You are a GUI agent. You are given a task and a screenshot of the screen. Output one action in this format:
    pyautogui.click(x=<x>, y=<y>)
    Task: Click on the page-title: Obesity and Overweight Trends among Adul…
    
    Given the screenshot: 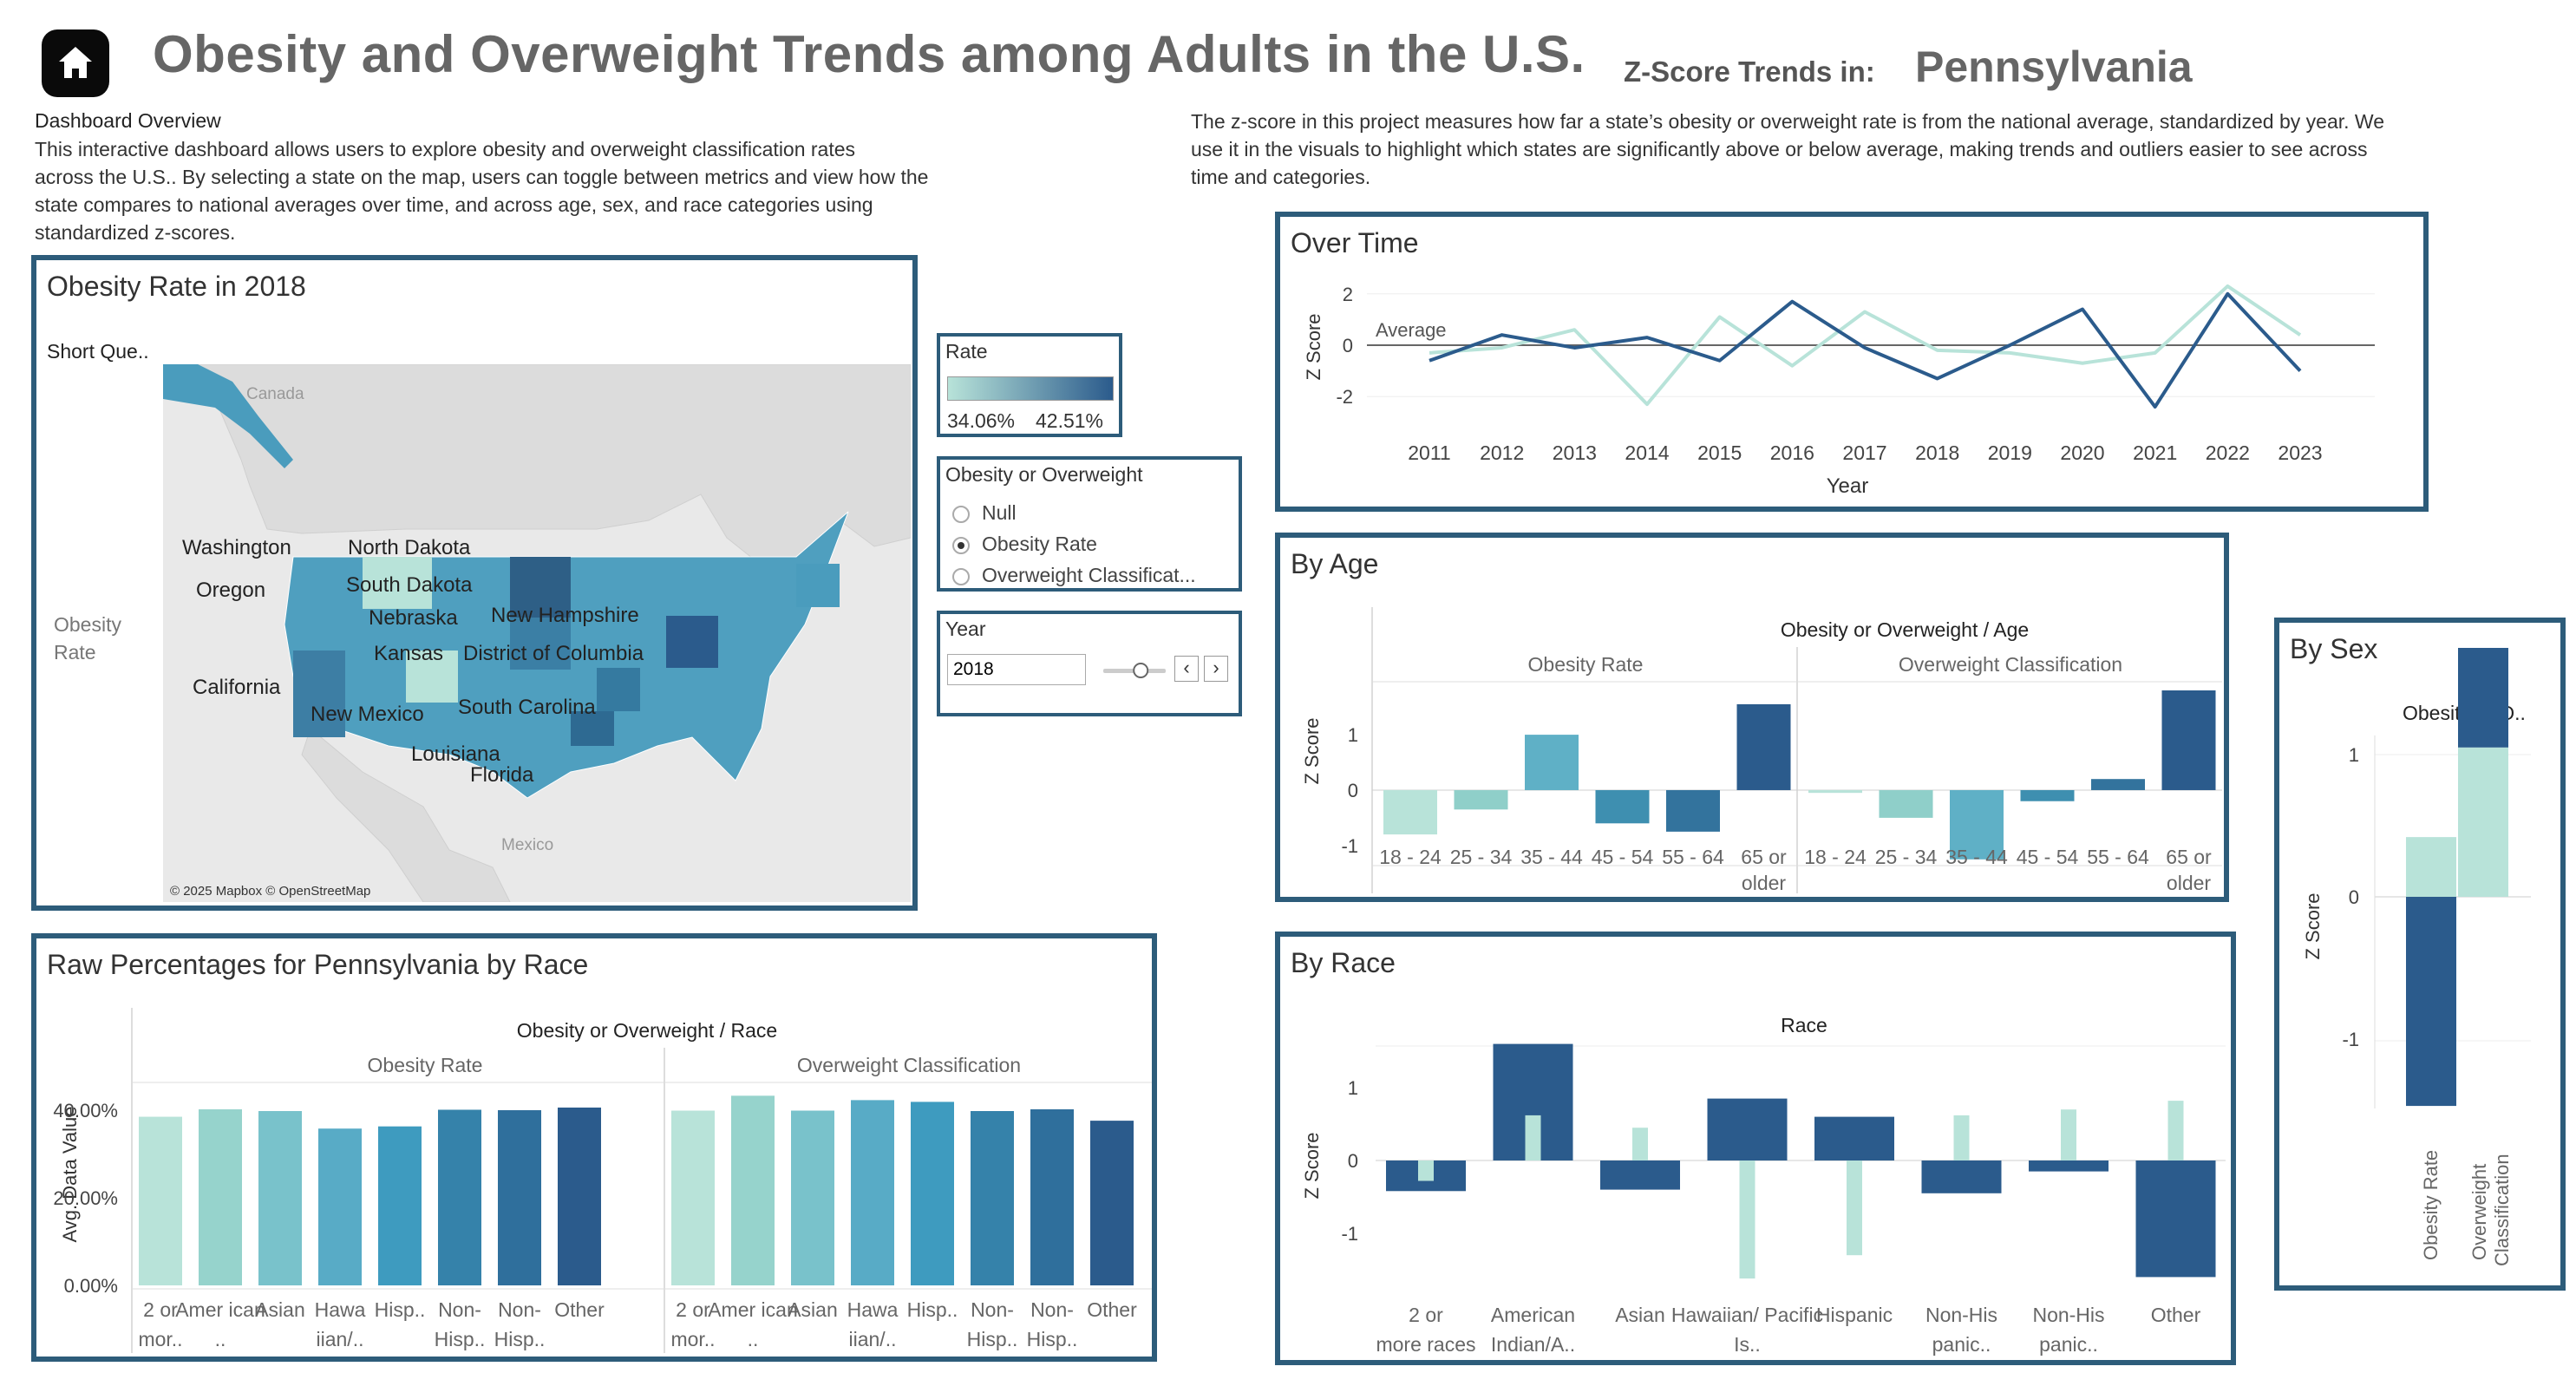 What is the action you would take?
    pyautogui.click(x=869, y=54)
    